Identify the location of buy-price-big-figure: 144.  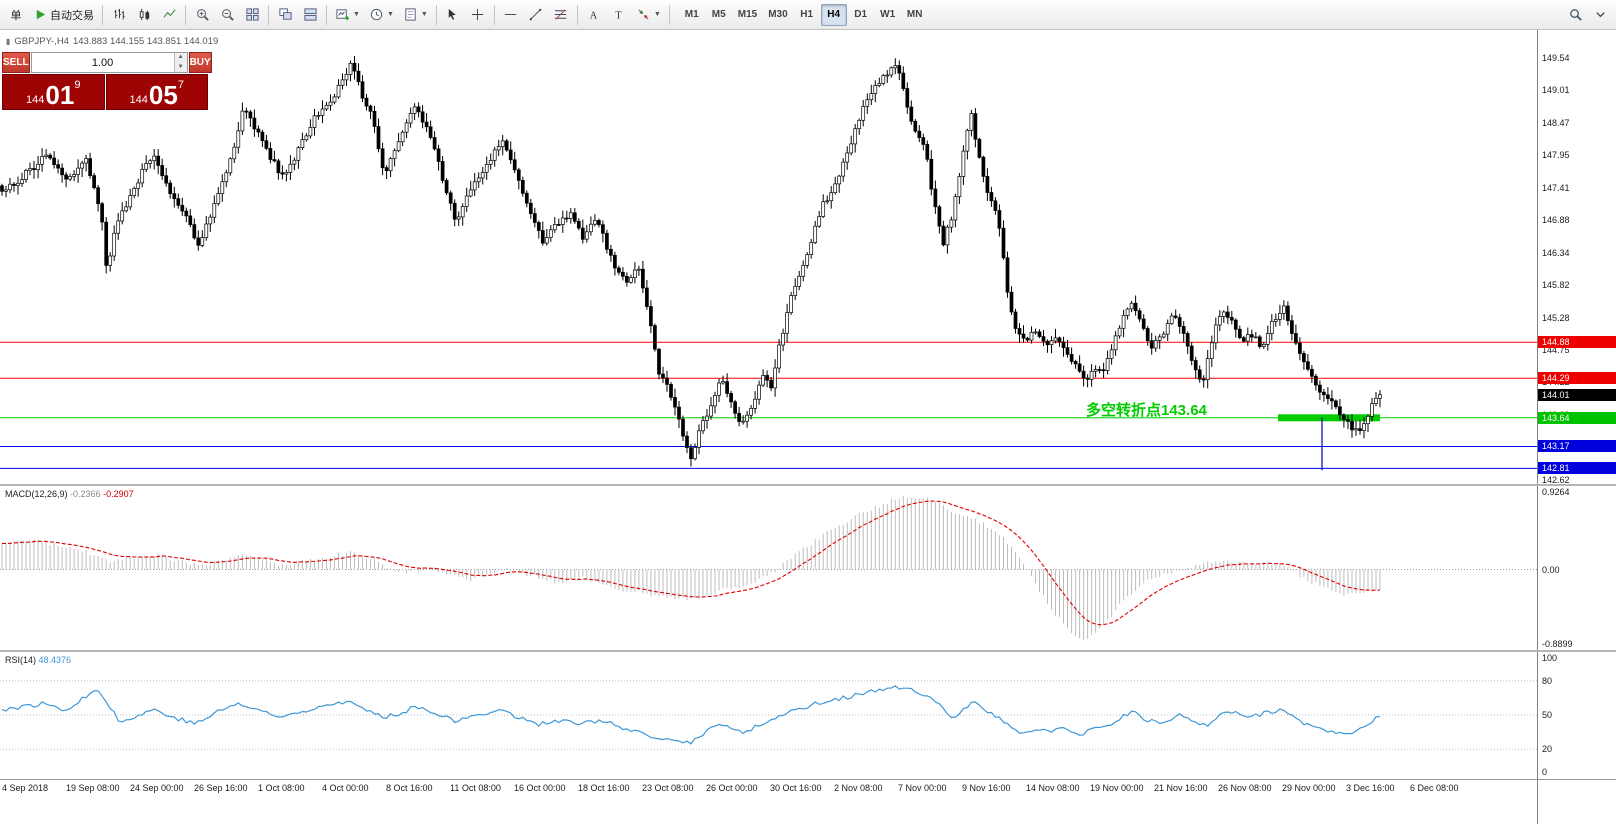
(138, 100).